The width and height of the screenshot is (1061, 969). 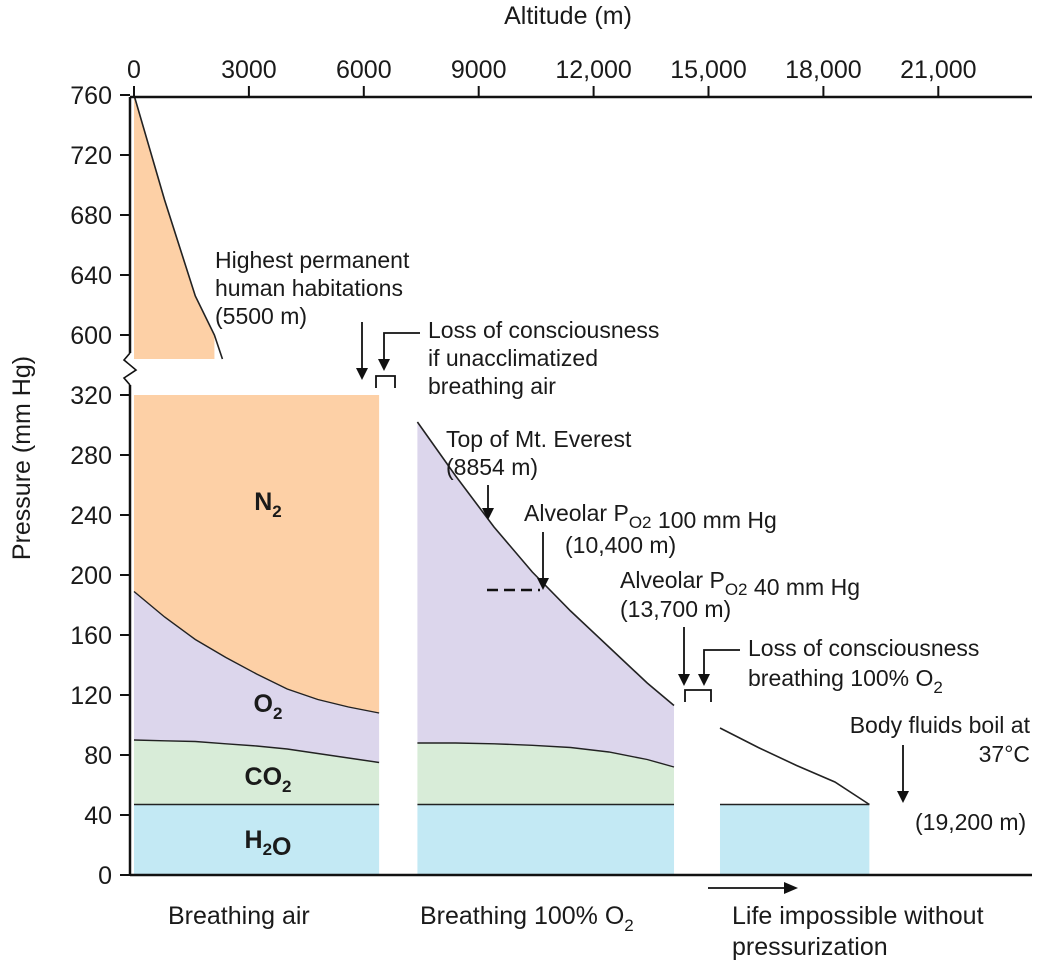 I want to click on y-axis-break, so click(x=130, y=369).